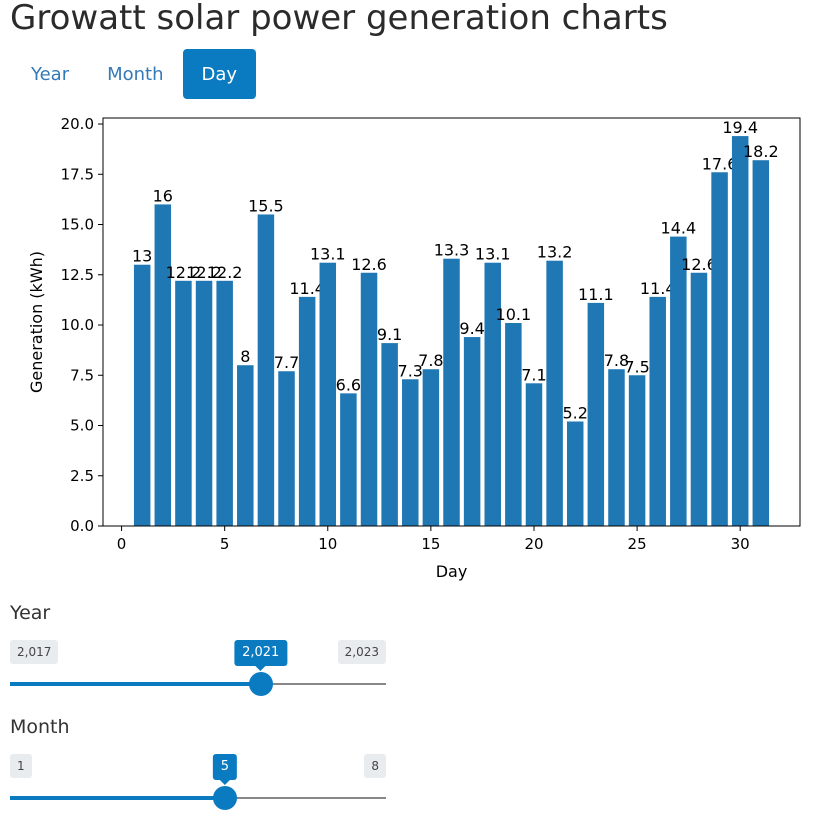 The width and height of the screenshot is (813, 817). I want to click on x-tick-label: 30, so click(740, 544).